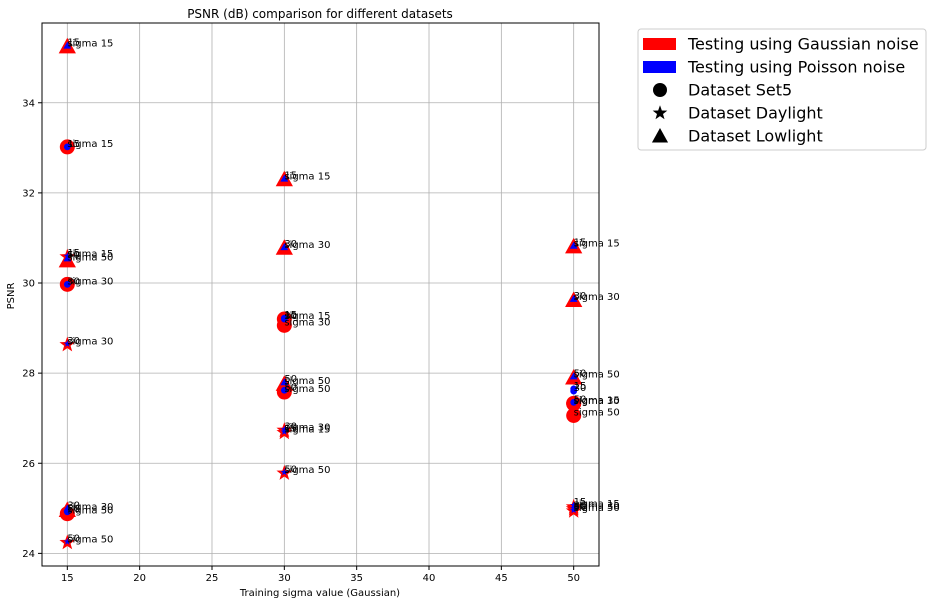  What do you see at coordinates (660, 90) in the screenshot?
I see `legend-circle-icon` at bounding box center [660, 90].